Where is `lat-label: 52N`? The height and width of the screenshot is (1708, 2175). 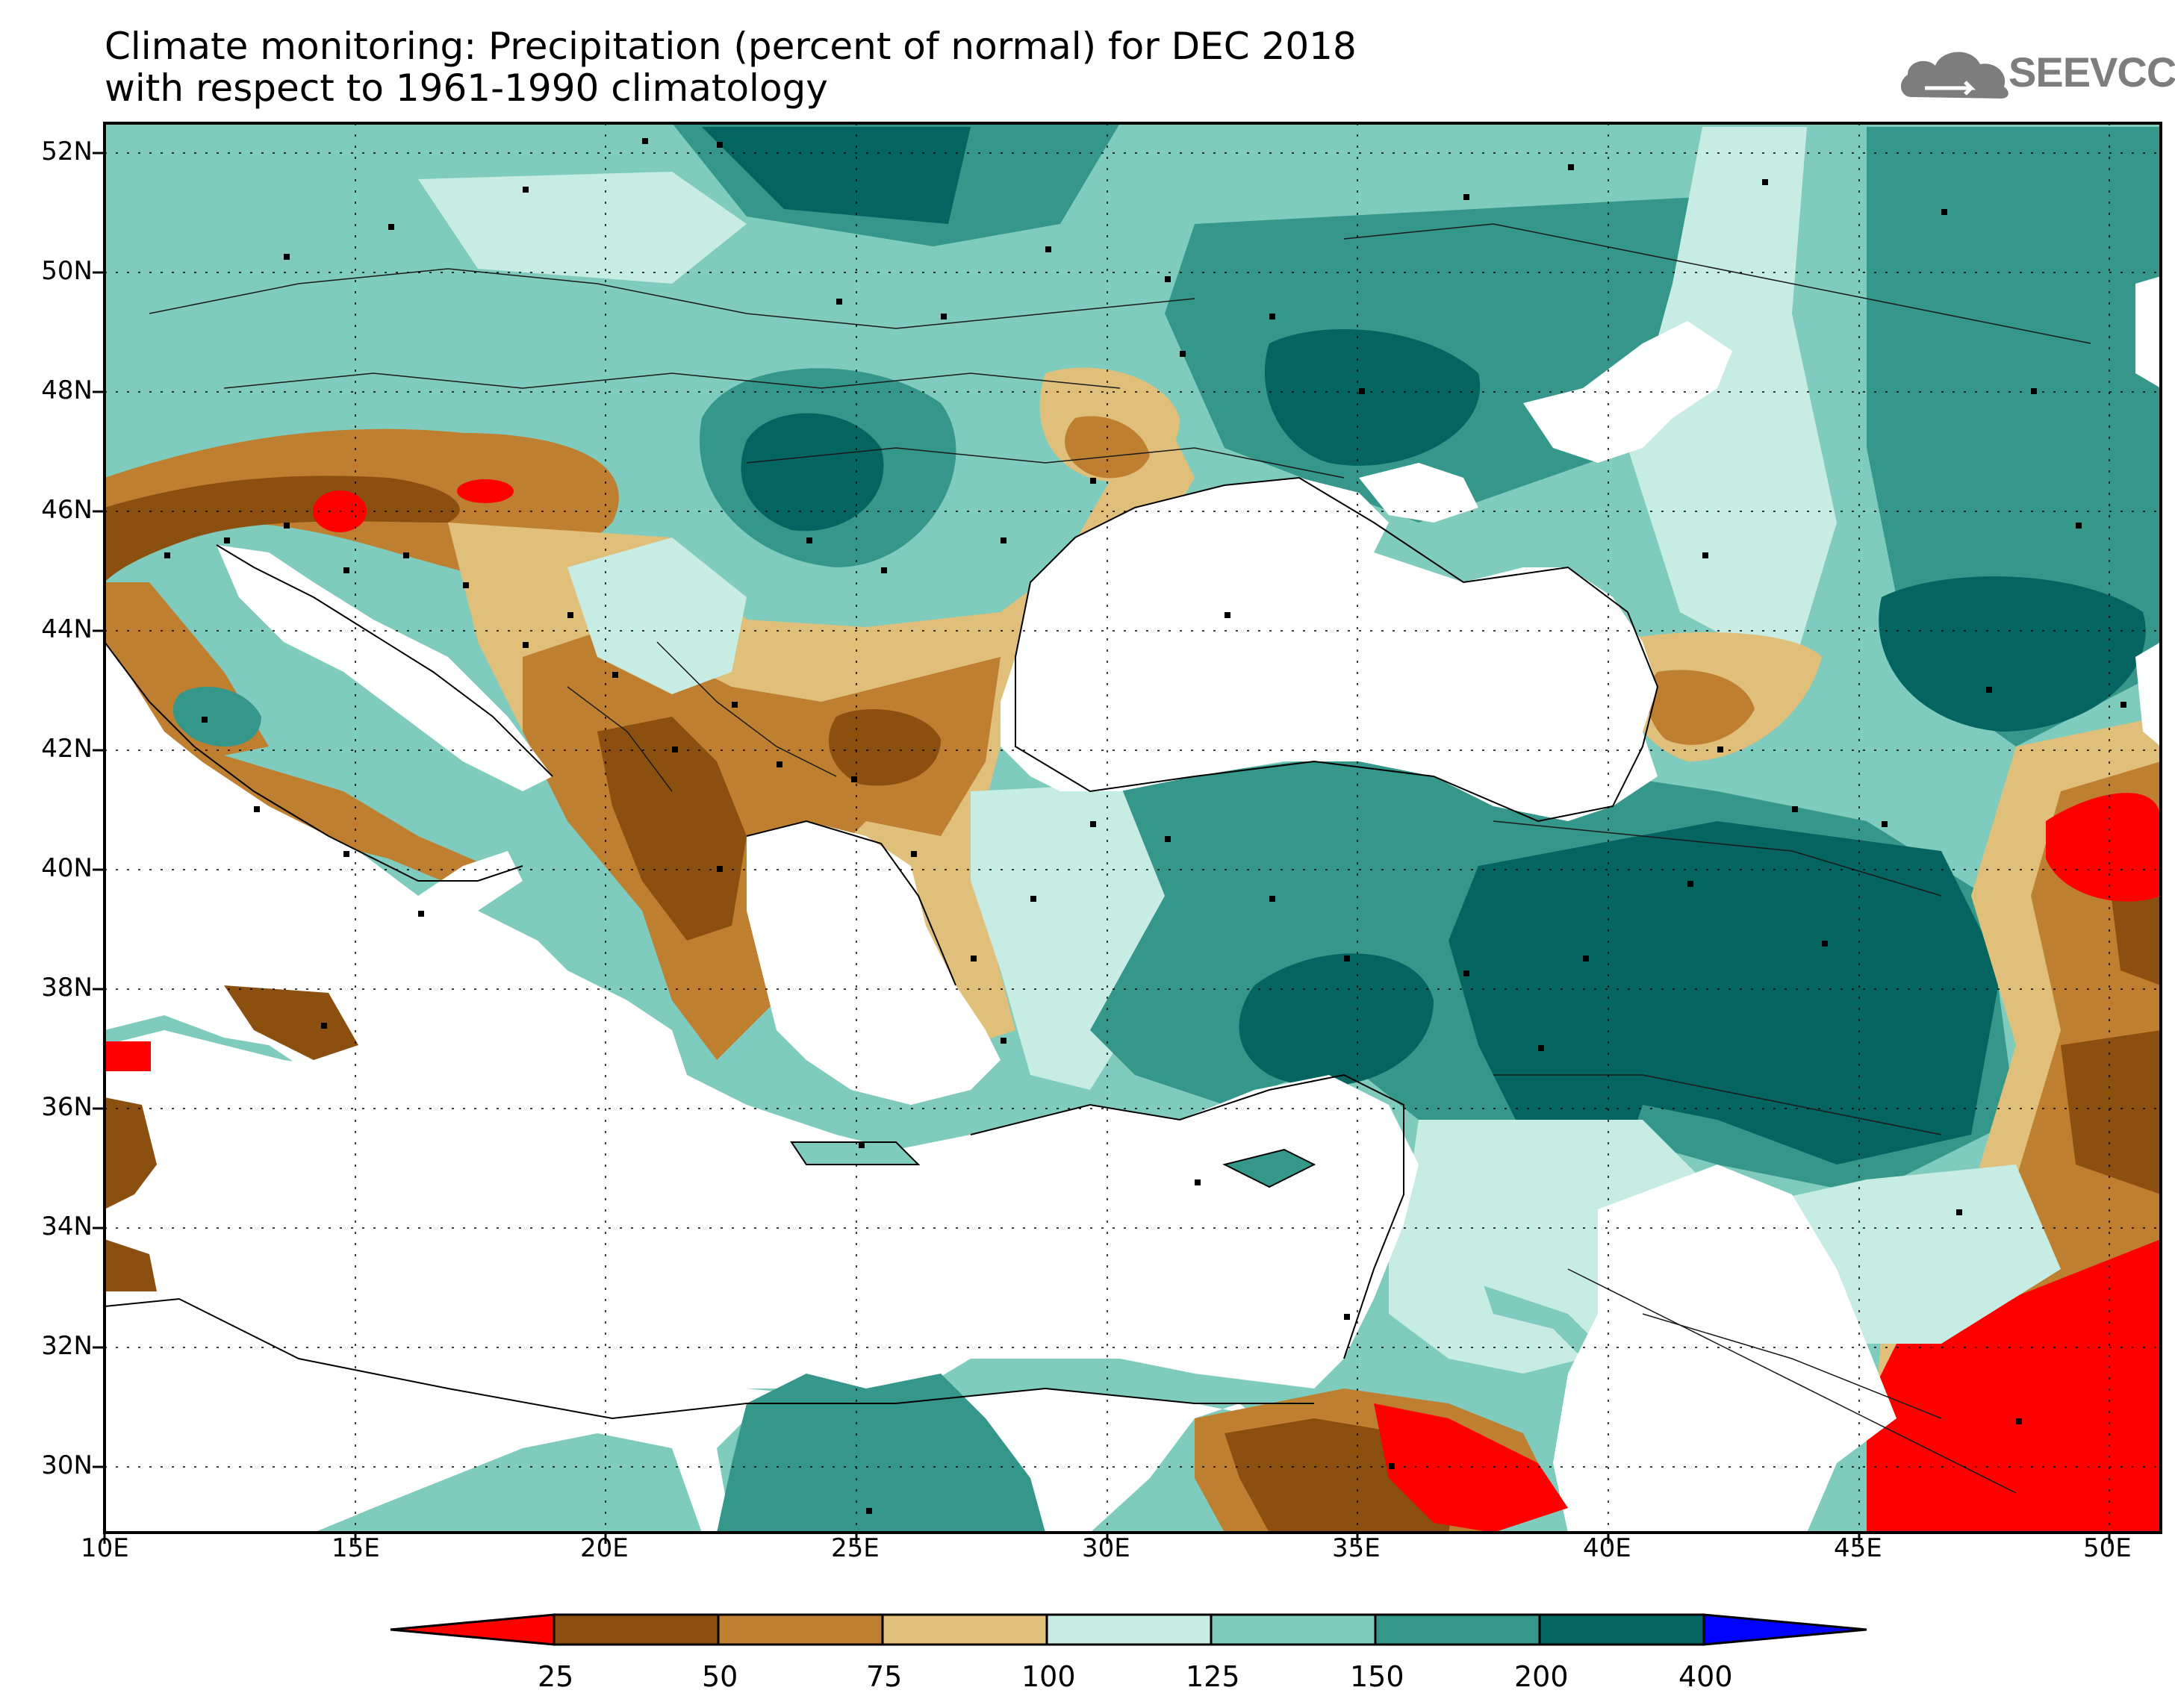
lat-label: 52N is located at coordinates (67, 151).